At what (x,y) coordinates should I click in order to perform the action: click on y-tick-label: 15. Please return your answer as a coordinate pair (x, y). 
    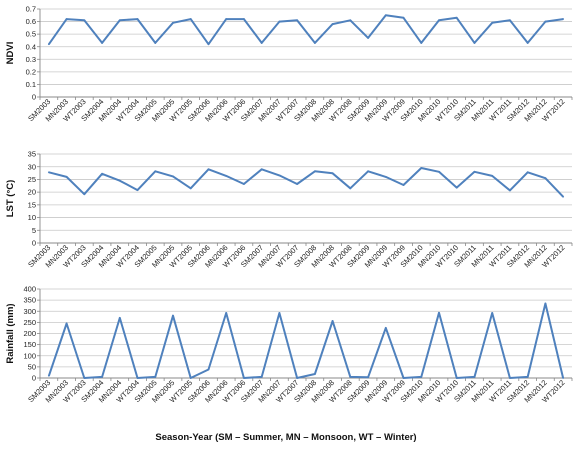
    Looking at the image, I should click on (32, 204).